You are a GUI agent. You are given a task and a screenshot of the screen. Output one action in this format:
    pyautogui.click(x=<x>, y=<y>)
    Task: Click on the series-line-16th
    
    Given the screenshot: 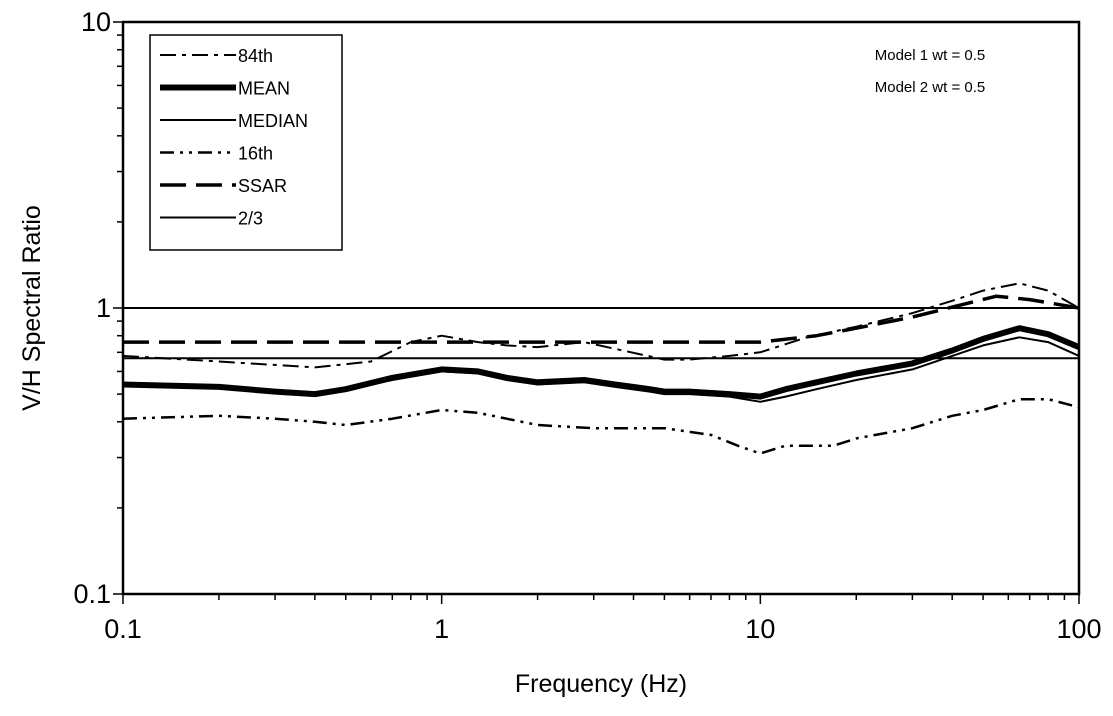 What is the action you would take?
    pyautogui.click(x=601, y=426)
    